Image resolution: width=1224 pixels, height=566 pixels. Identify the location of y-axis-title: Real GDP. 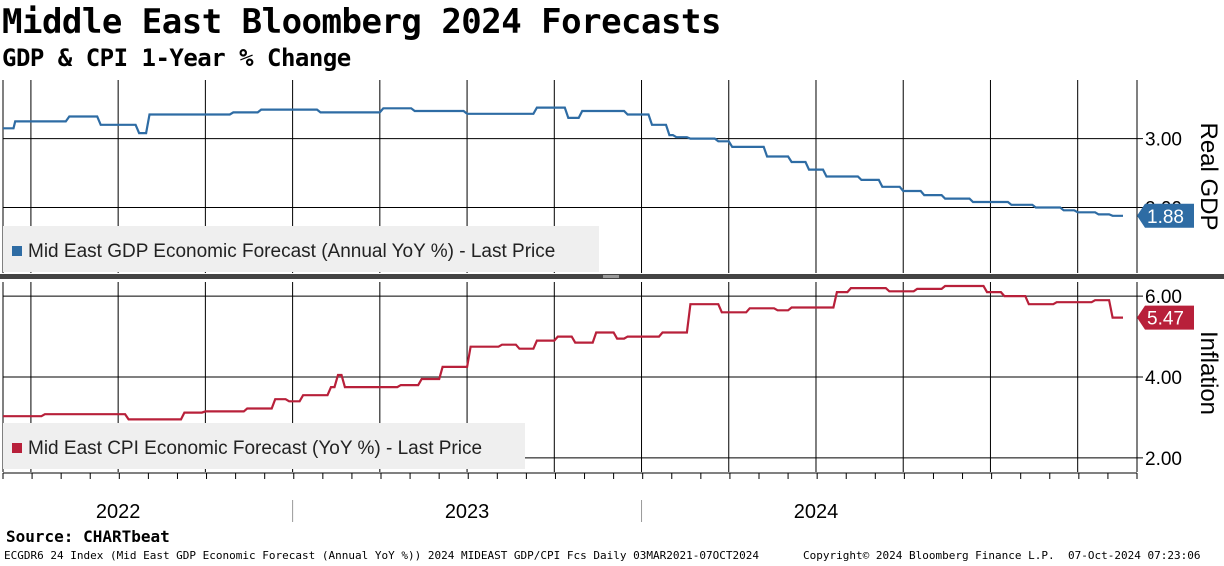
(1208, 176).